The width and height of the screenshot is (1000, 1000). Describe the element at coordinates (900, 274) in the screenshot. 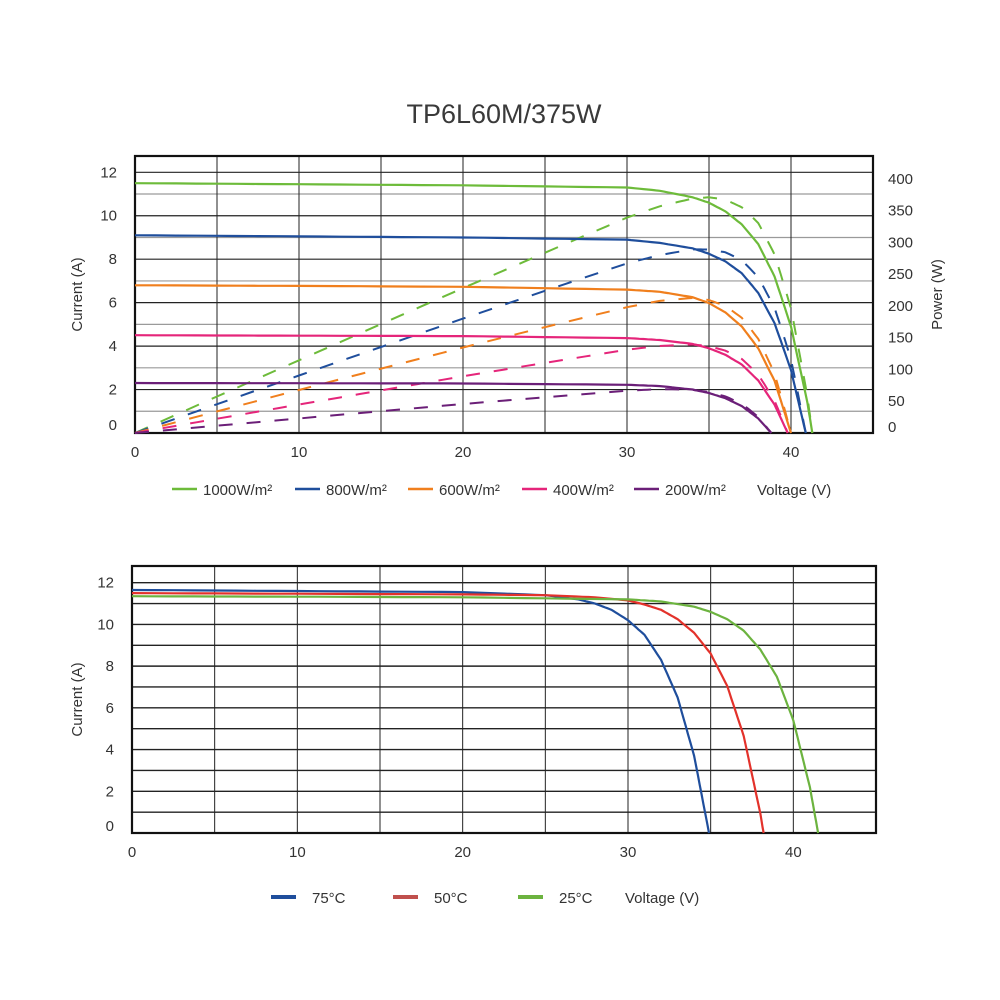

I see `y2-tick-label: 250` at that location.